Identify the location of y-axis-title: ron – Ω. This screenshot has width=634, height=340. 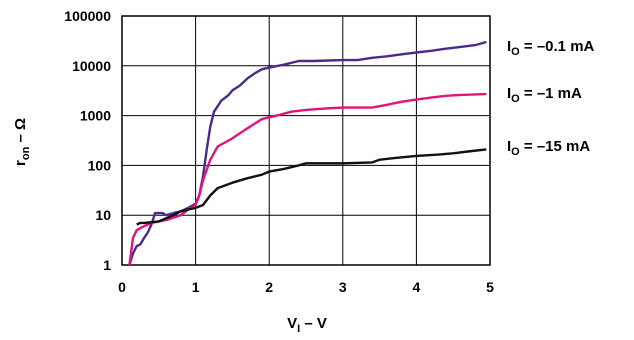
(22, 142).